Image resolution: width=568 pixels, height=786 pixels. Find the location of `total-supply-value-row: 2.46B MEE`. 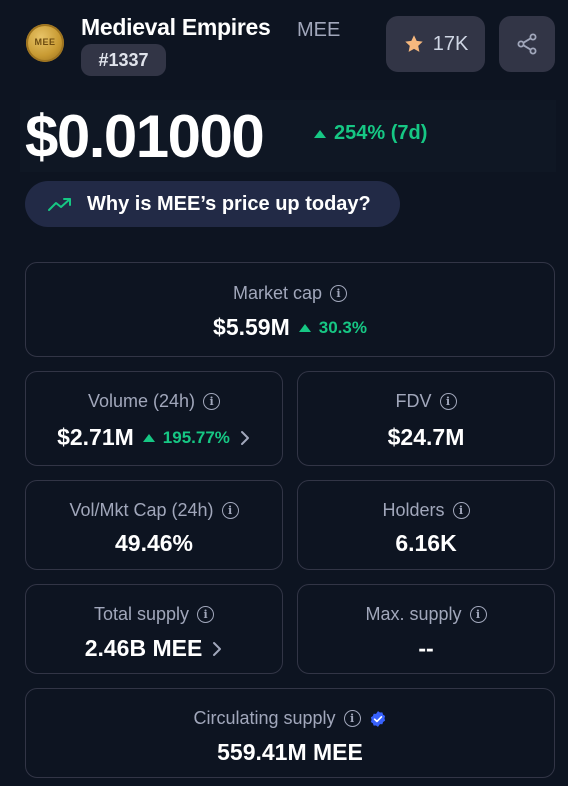

total-supply-value-row: 2.46B MEE is located at coordinates (154, 648).